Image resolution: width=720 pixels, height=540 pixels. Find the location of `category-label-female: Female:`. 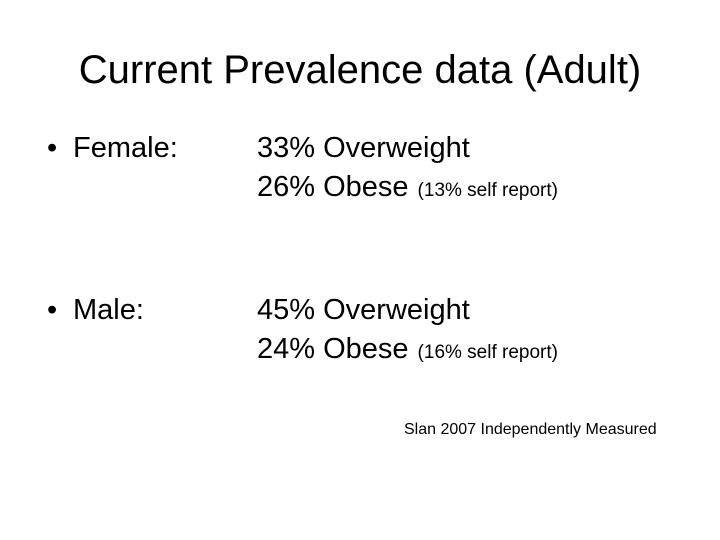

category-label-female: Female: is located at coordinates (125, 148).